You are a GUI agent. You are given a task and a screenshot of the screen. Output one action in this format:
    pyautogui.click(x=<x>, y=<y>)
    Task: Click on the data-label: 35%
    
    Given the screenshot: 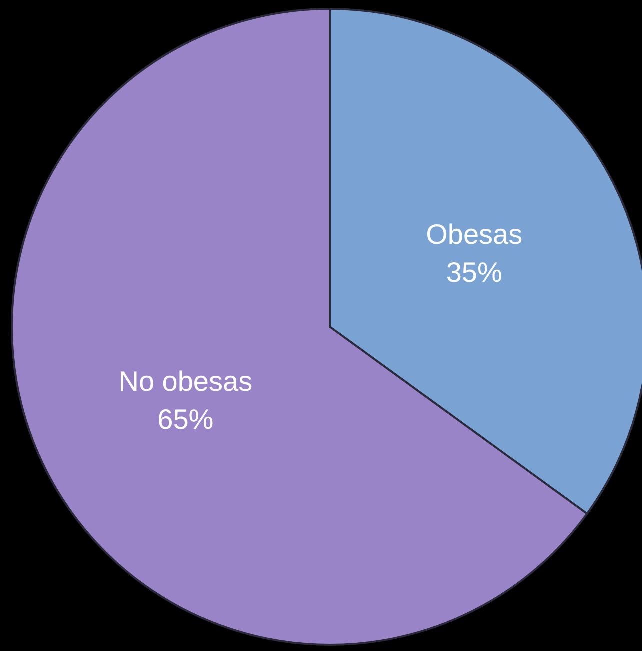 What is the action you would take?
    pyautogui.click(x=474, y=272)
    